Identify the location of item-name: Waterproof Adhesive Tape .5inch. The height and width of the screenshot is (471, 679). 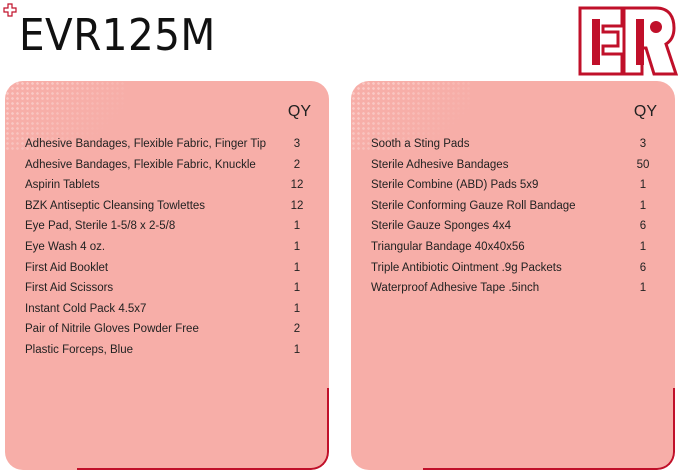
(455, 288).